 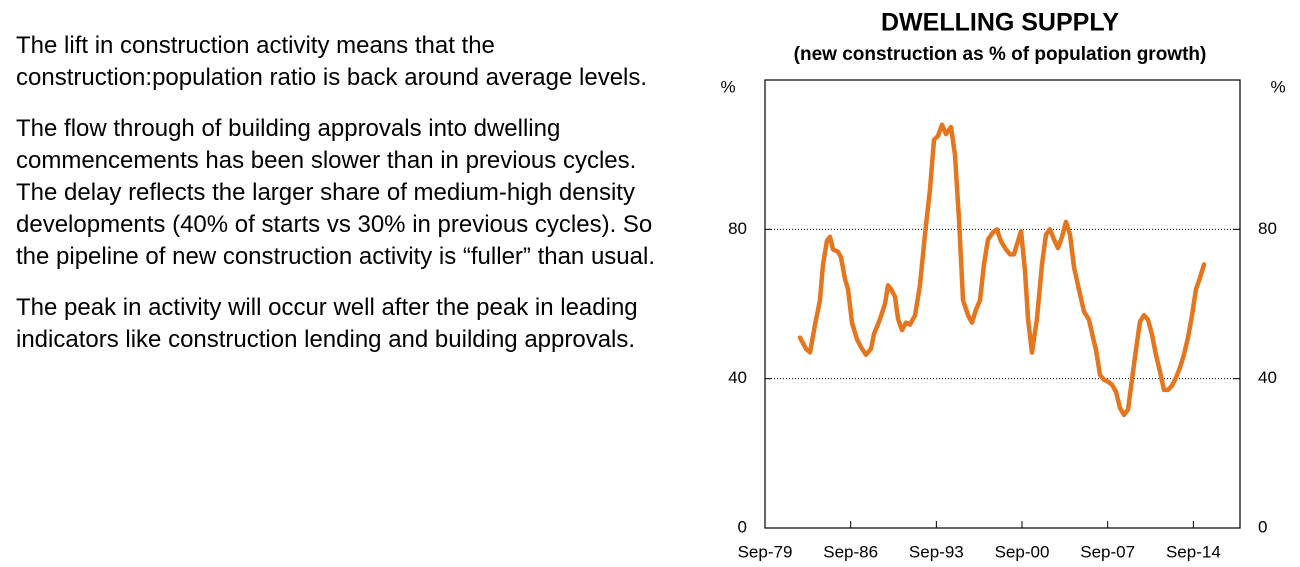 What do you see at coordinates (737, 228) in the screenshot?
I see `y-tick-label: 80` at bounding box center [737, 228].